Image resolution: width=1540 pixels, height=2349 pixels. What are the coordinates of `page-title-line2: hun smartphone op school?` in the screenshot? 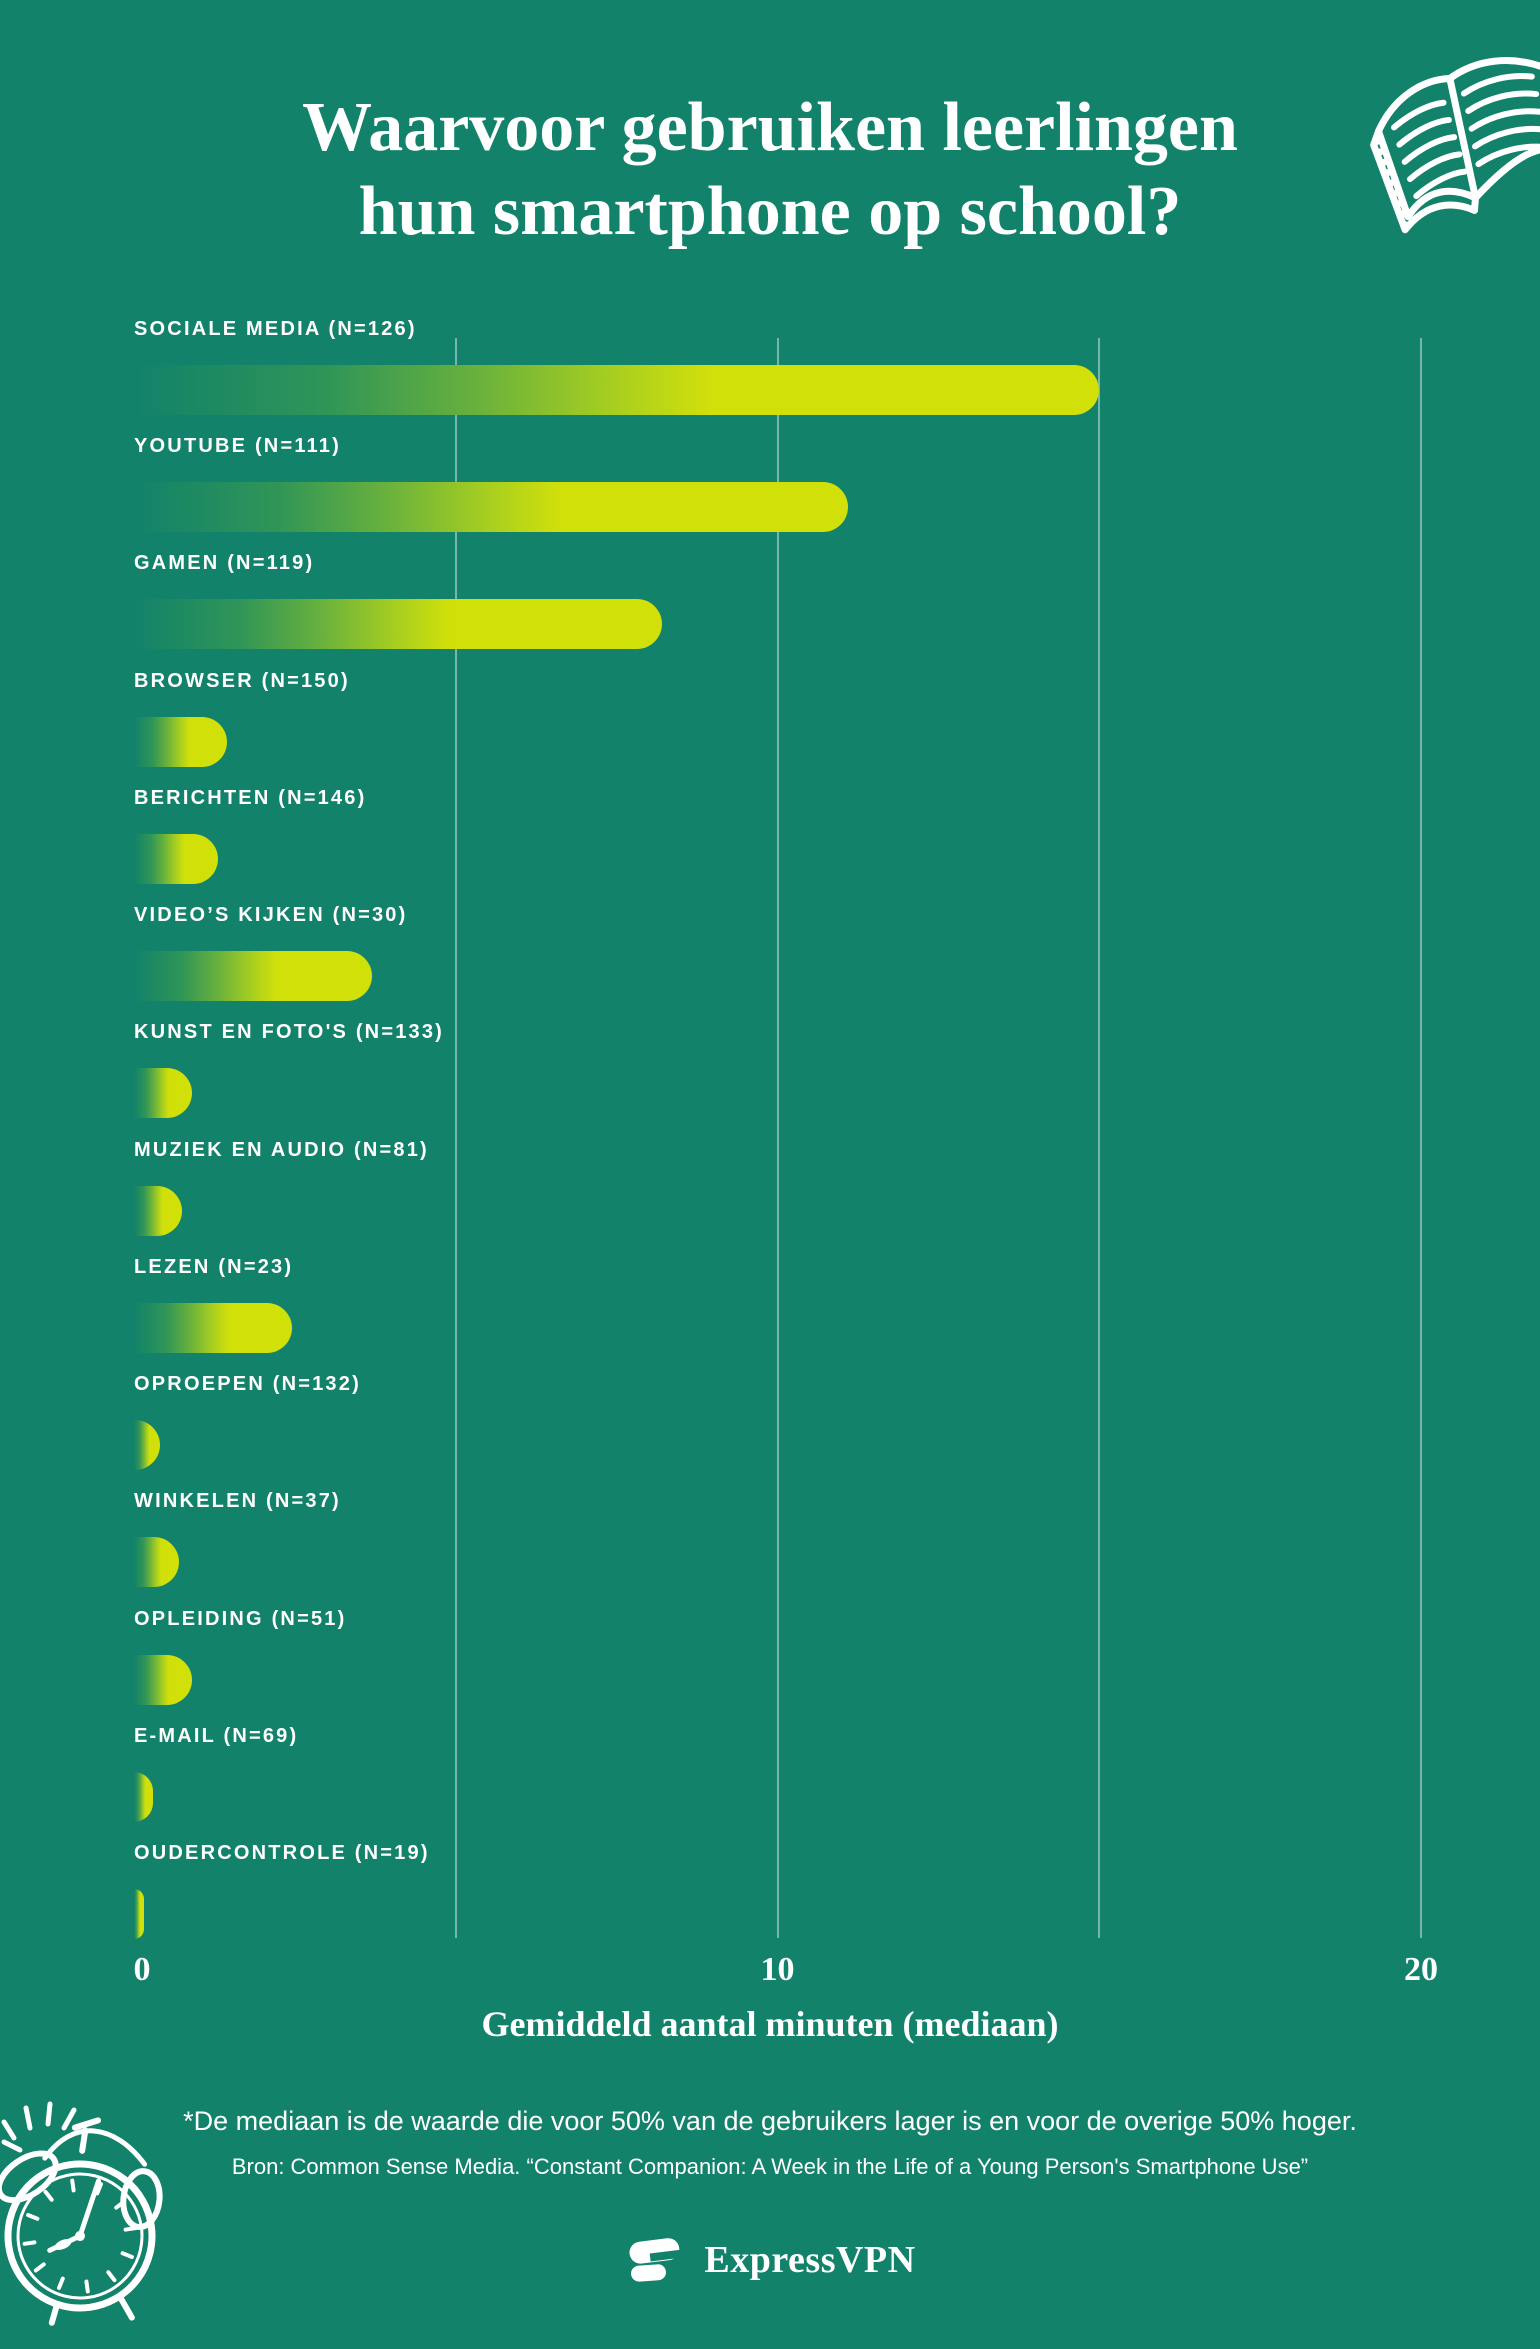 It's located at (770, 211).